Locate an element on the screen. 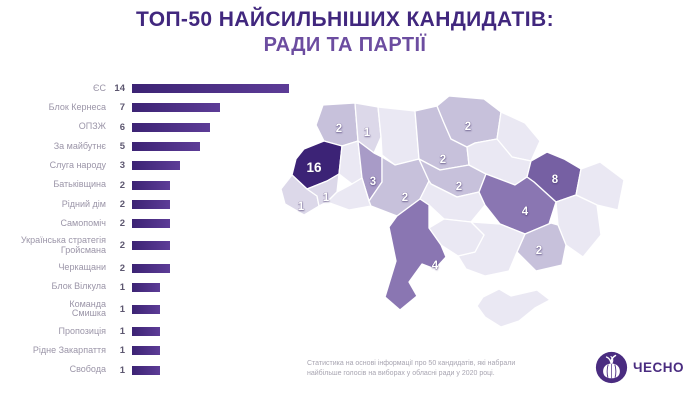 Image resolution: width=690 pixels, height=405 pixels. bar-label: Блок Кернеса is located at coordinates (77, 107).